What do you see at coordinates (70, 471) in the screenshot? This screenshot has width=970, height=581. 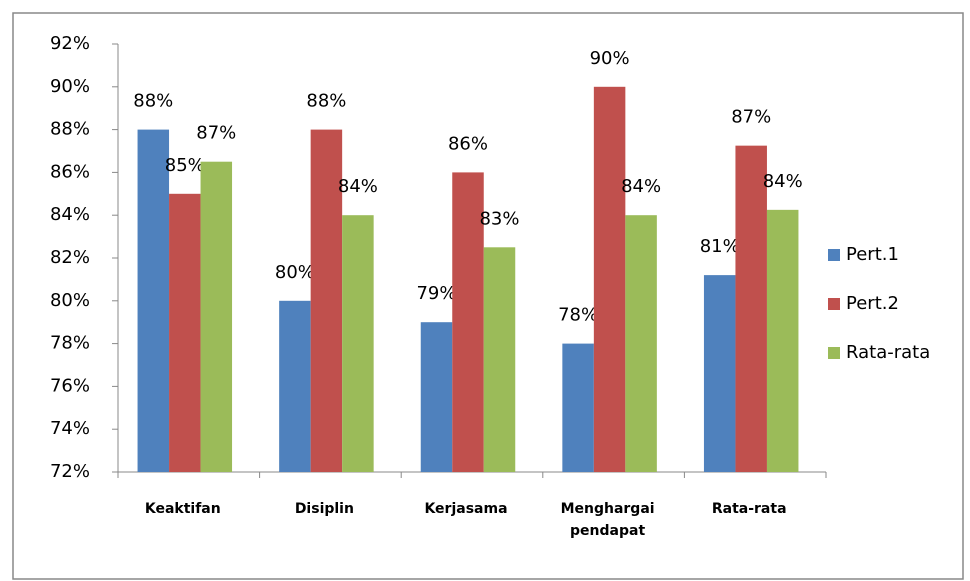 I see `y-tick-label: 72%` at bounding box center [70, 471].